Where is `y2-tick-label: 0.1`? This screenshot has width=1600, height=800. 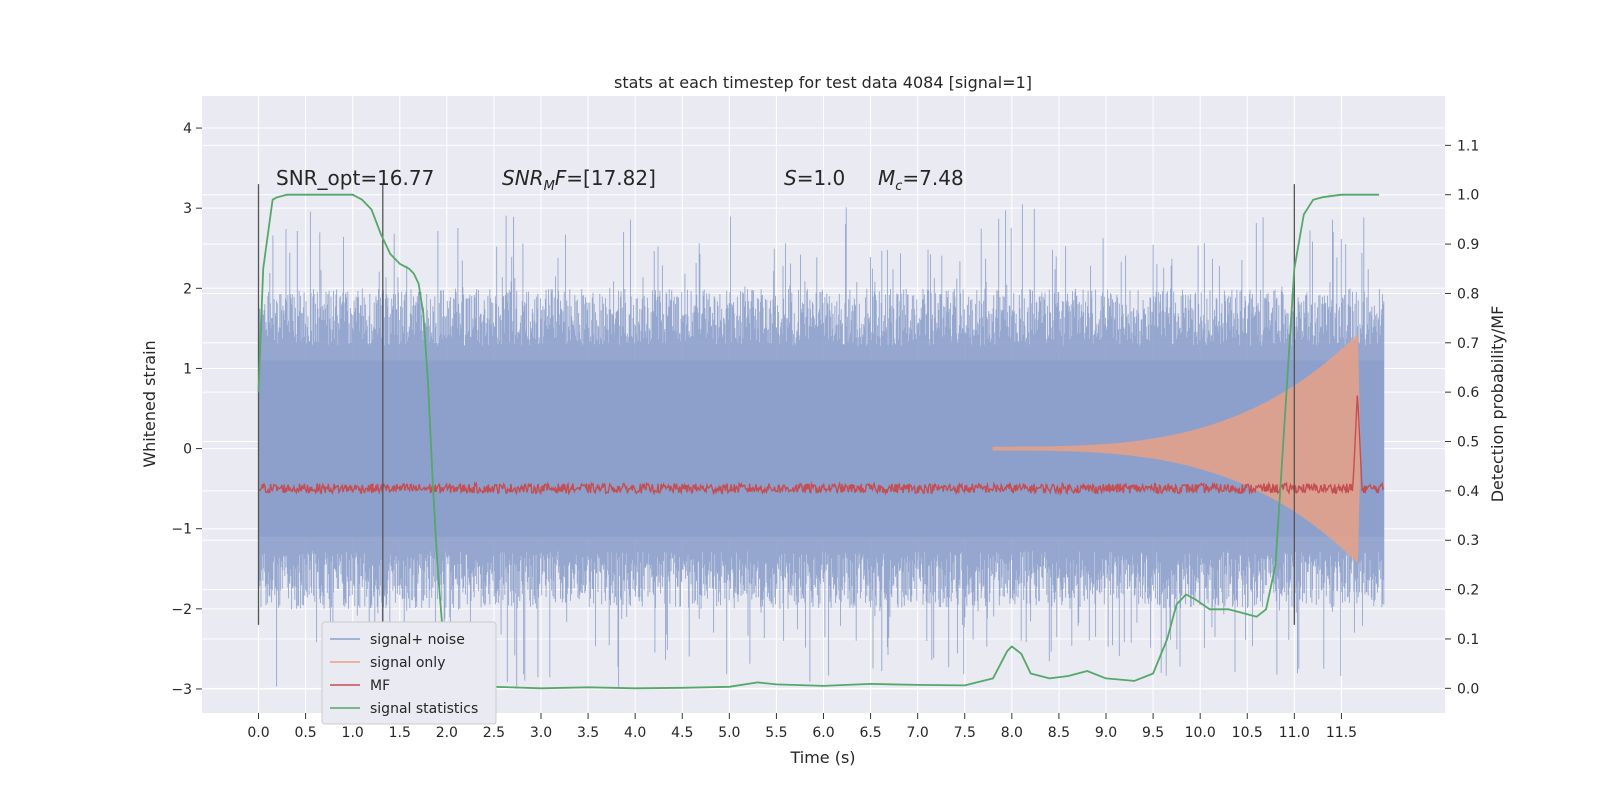
y2-tick-label: 0.1 is located at coordinates (1468, 640).